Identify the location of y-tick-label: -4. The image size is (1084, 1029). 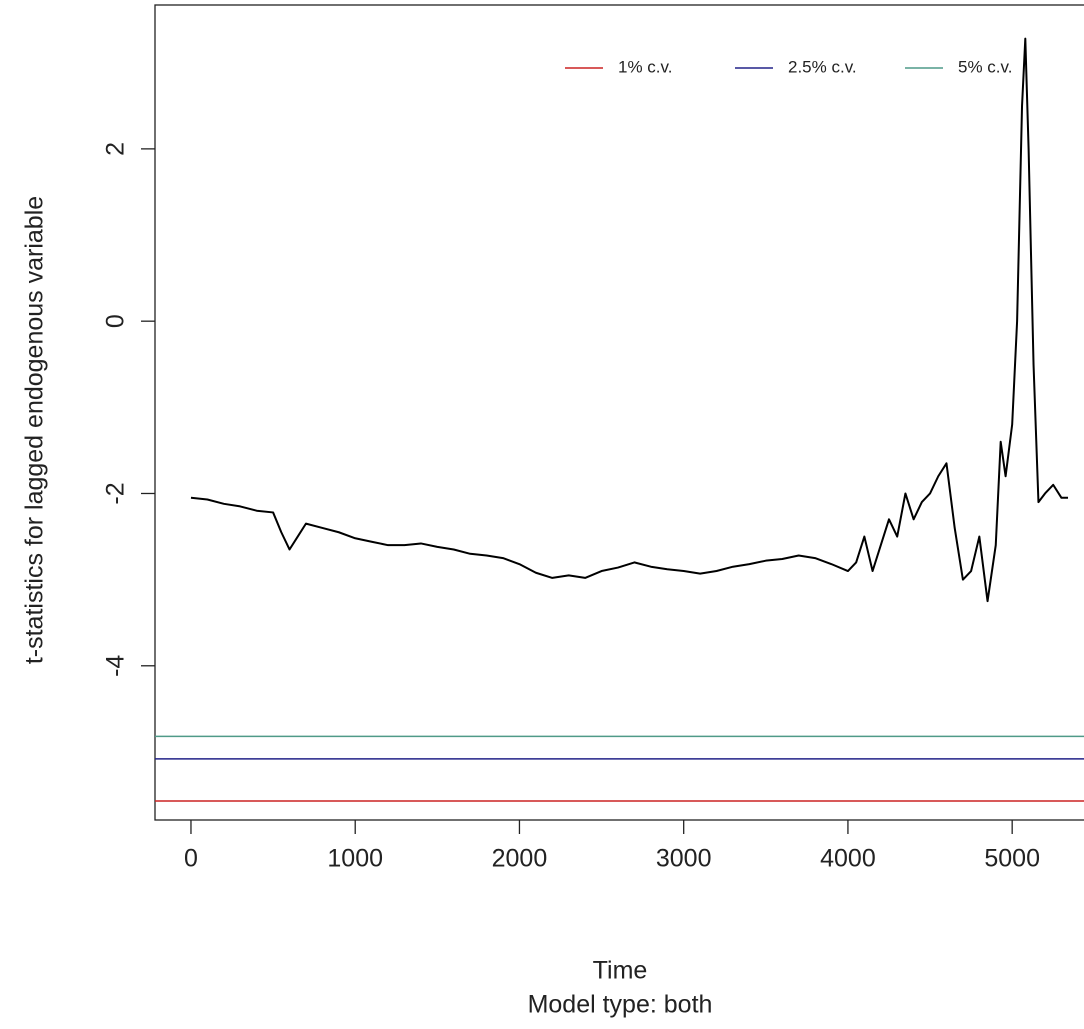
(116, 666).